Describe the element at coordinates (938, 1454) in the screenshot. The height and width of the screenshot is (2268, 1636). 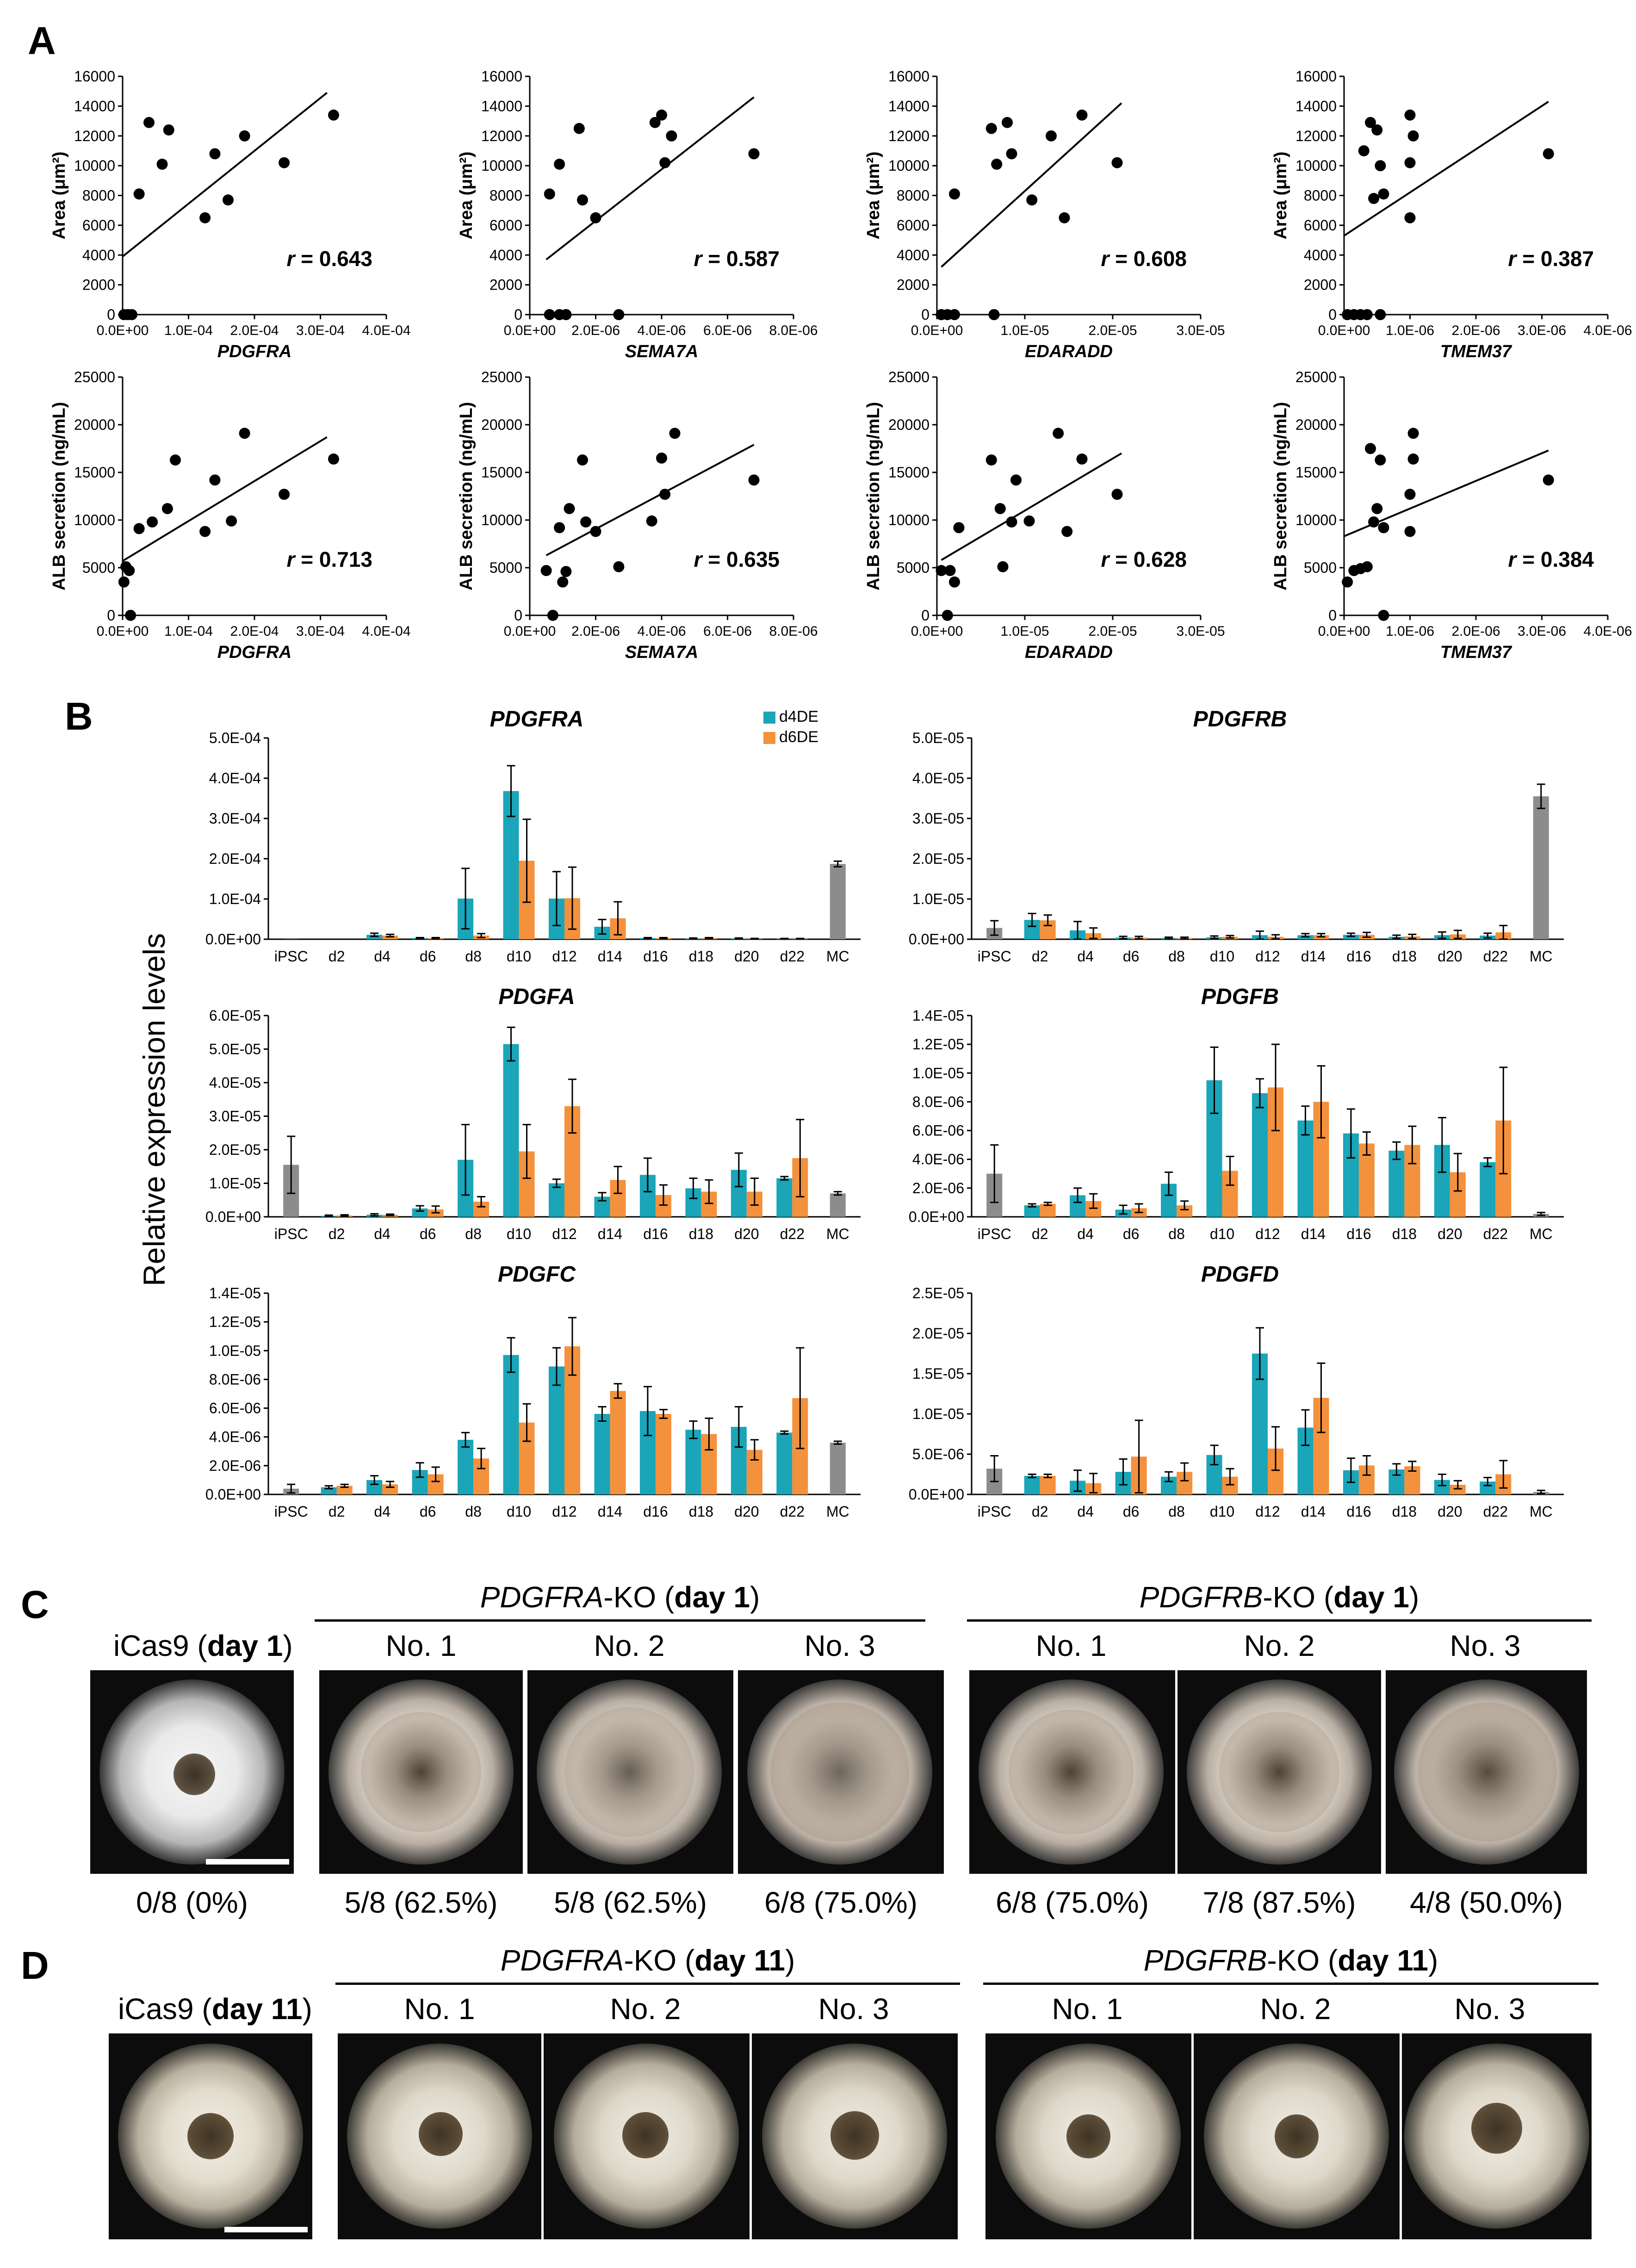
I see `y-tick-label: 5.0E-06` at that location.